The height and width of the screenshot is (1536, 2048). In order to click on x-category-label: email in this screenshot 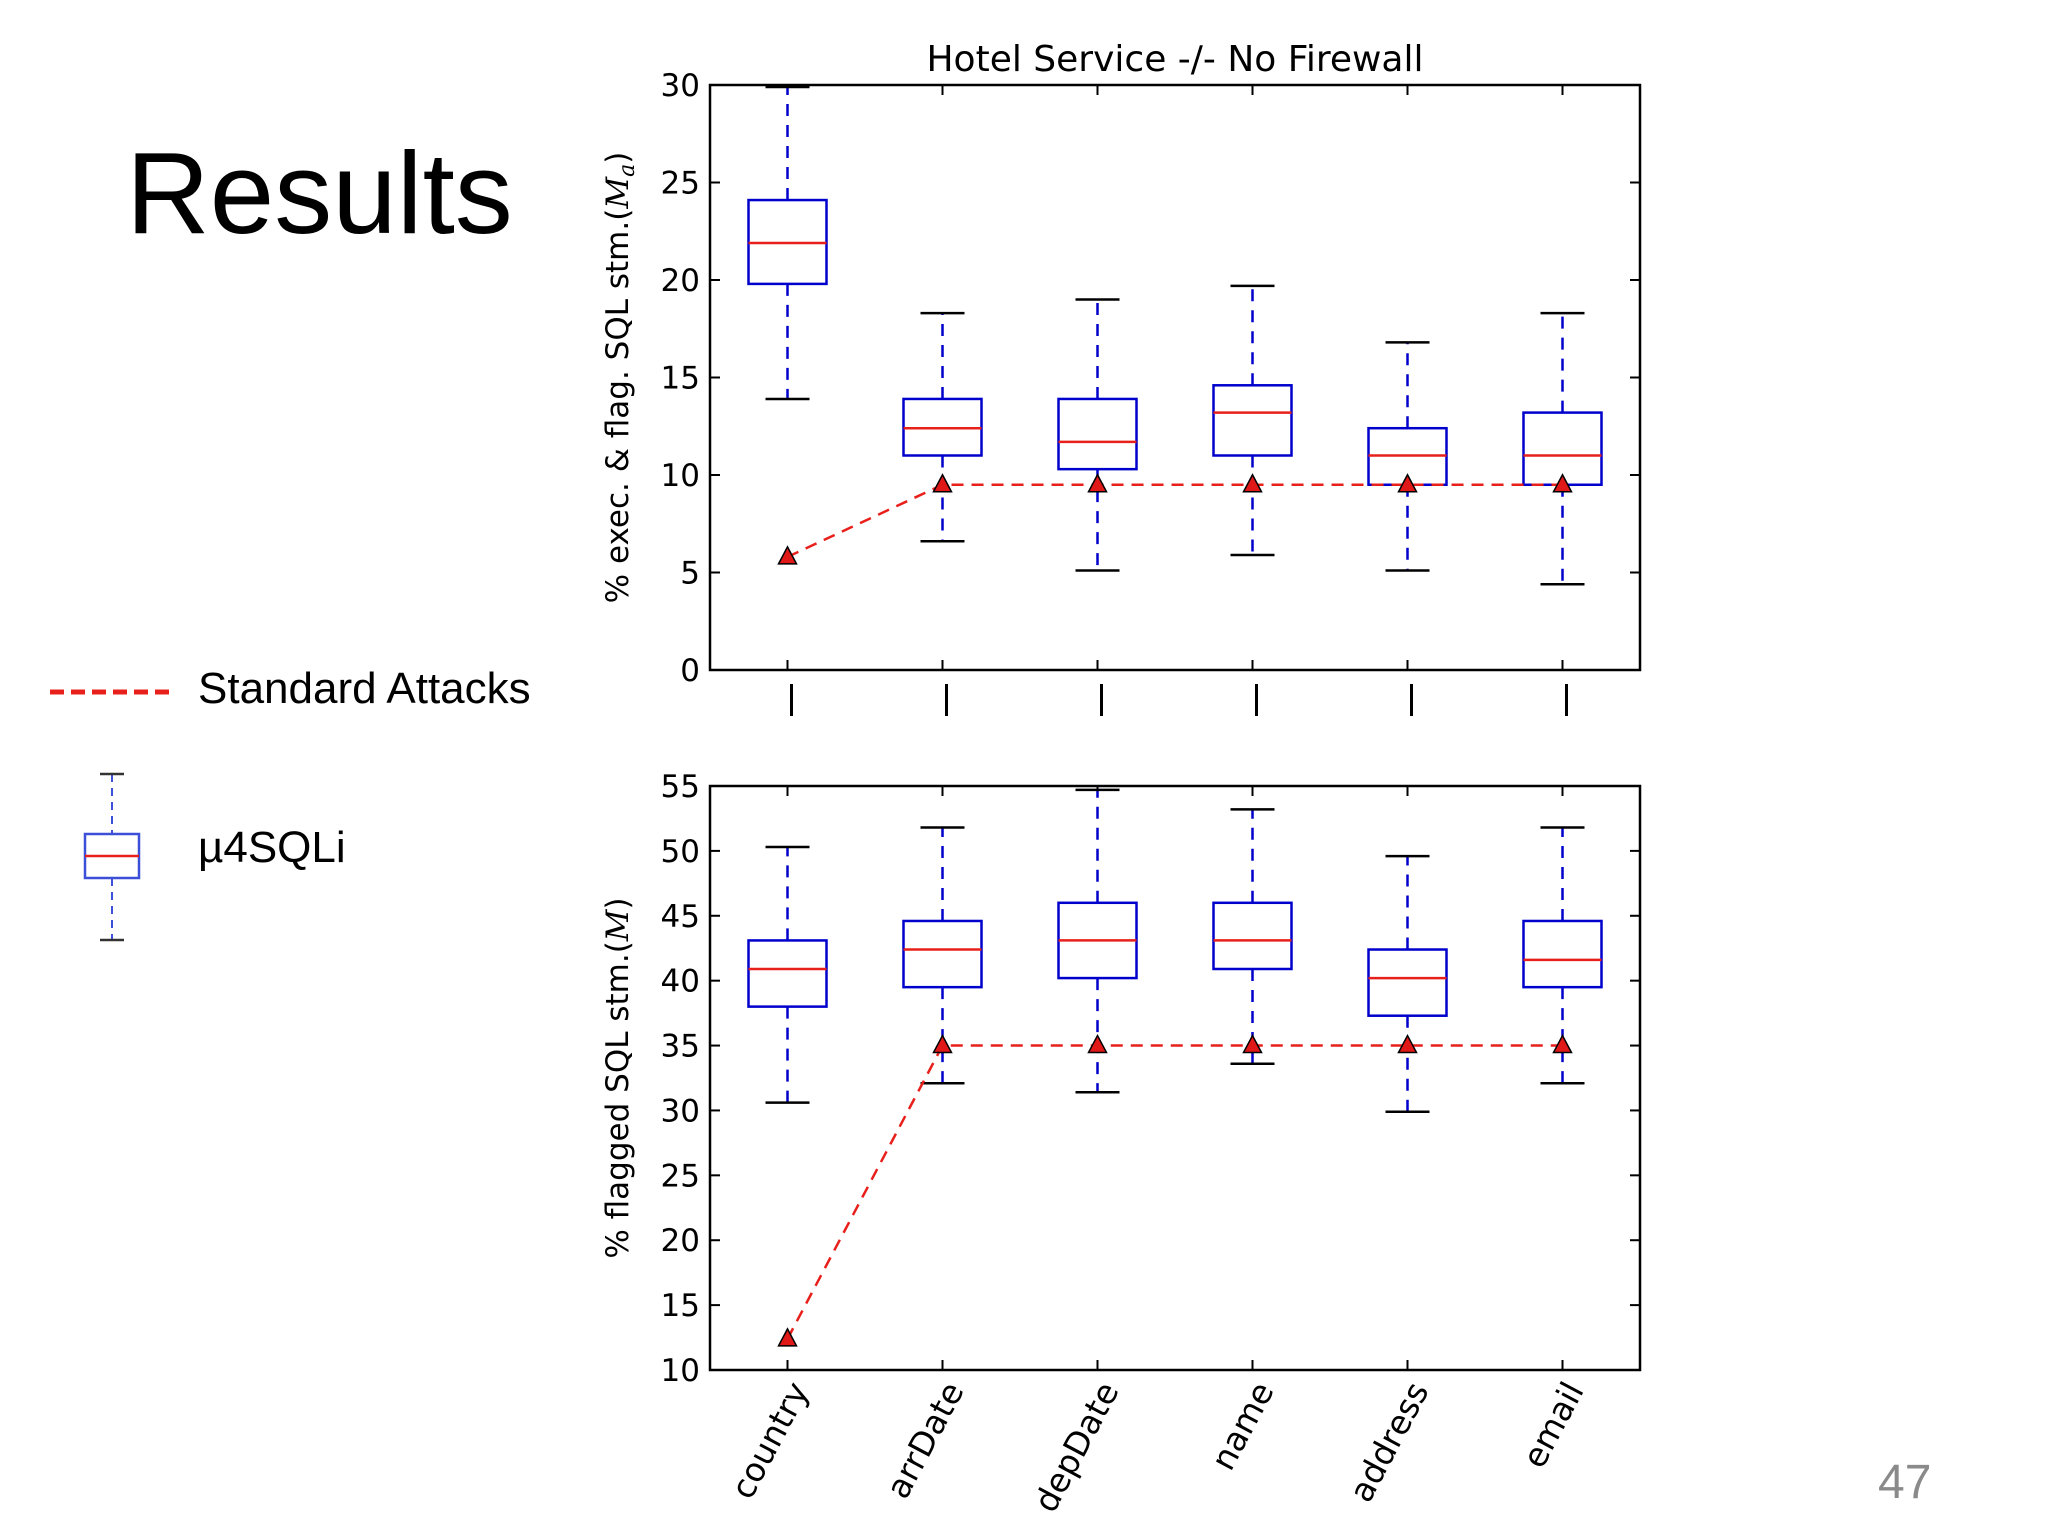, I will do `click(1552, 1424)`.